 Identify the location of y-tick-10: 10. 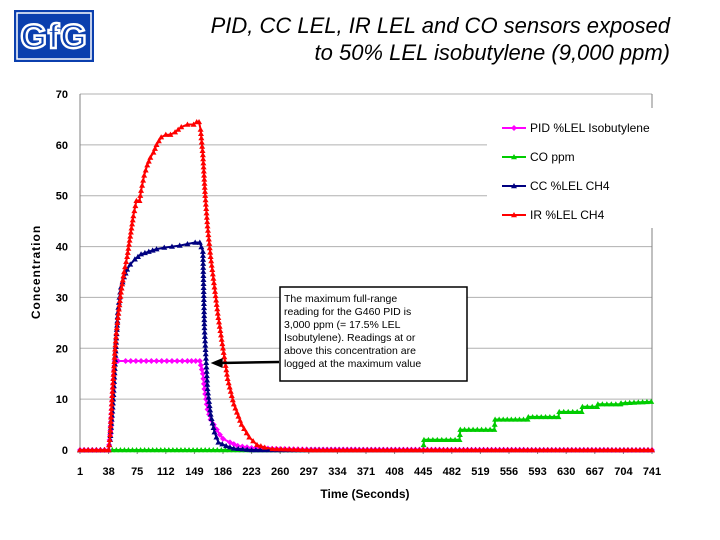
(62, 400).